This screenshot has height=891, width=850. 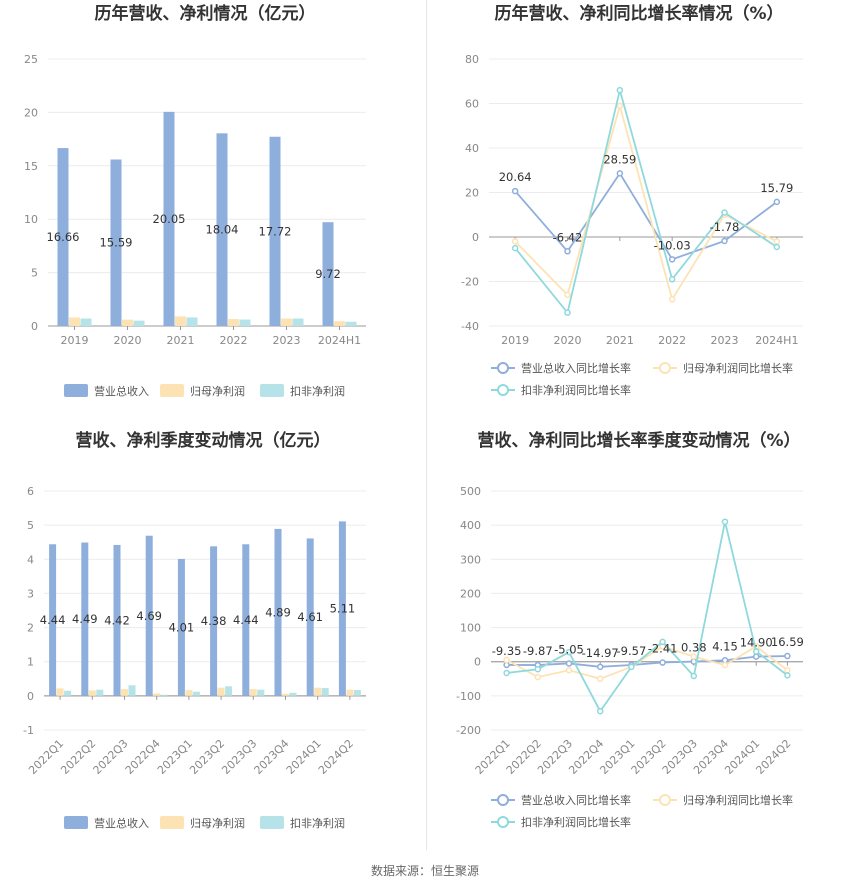 I want to click on data-label: 4.15, so click(x=725, y=646).